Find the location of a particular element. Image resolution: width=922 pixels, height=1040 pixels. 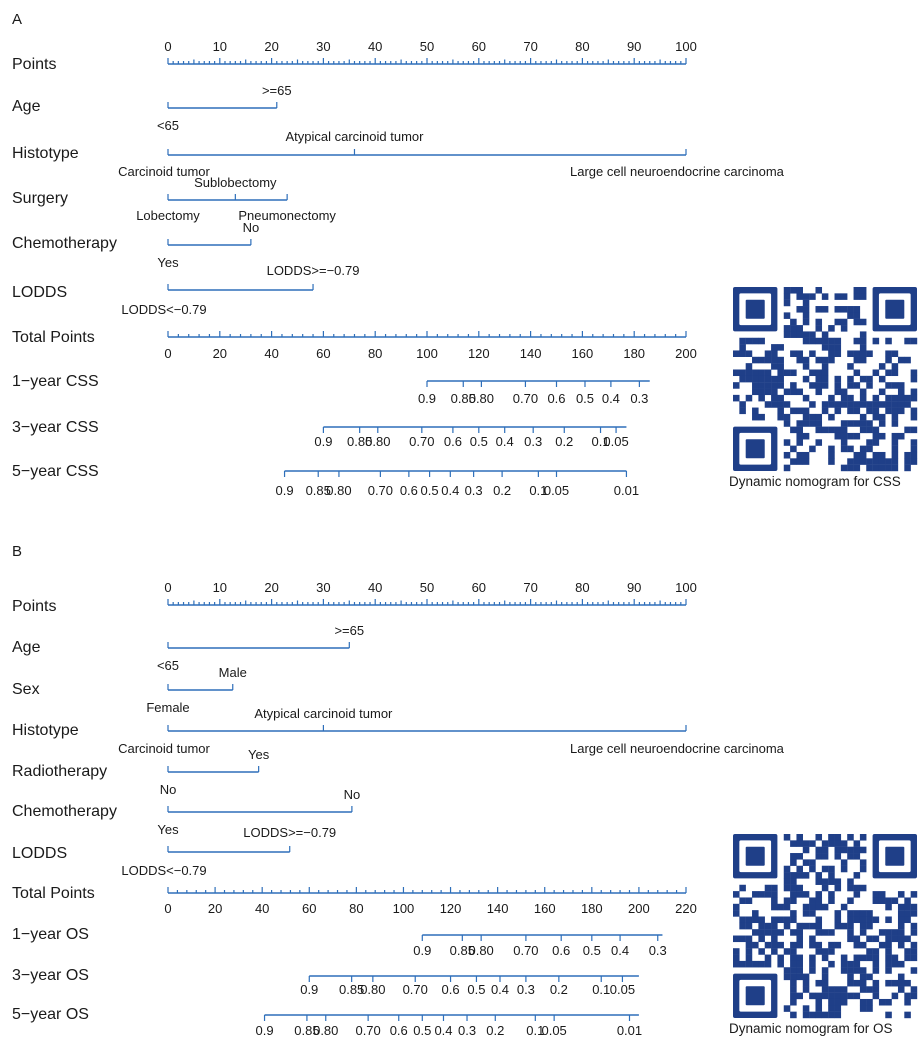

points-tick-label: 30 is located at coordinates (323, 46).